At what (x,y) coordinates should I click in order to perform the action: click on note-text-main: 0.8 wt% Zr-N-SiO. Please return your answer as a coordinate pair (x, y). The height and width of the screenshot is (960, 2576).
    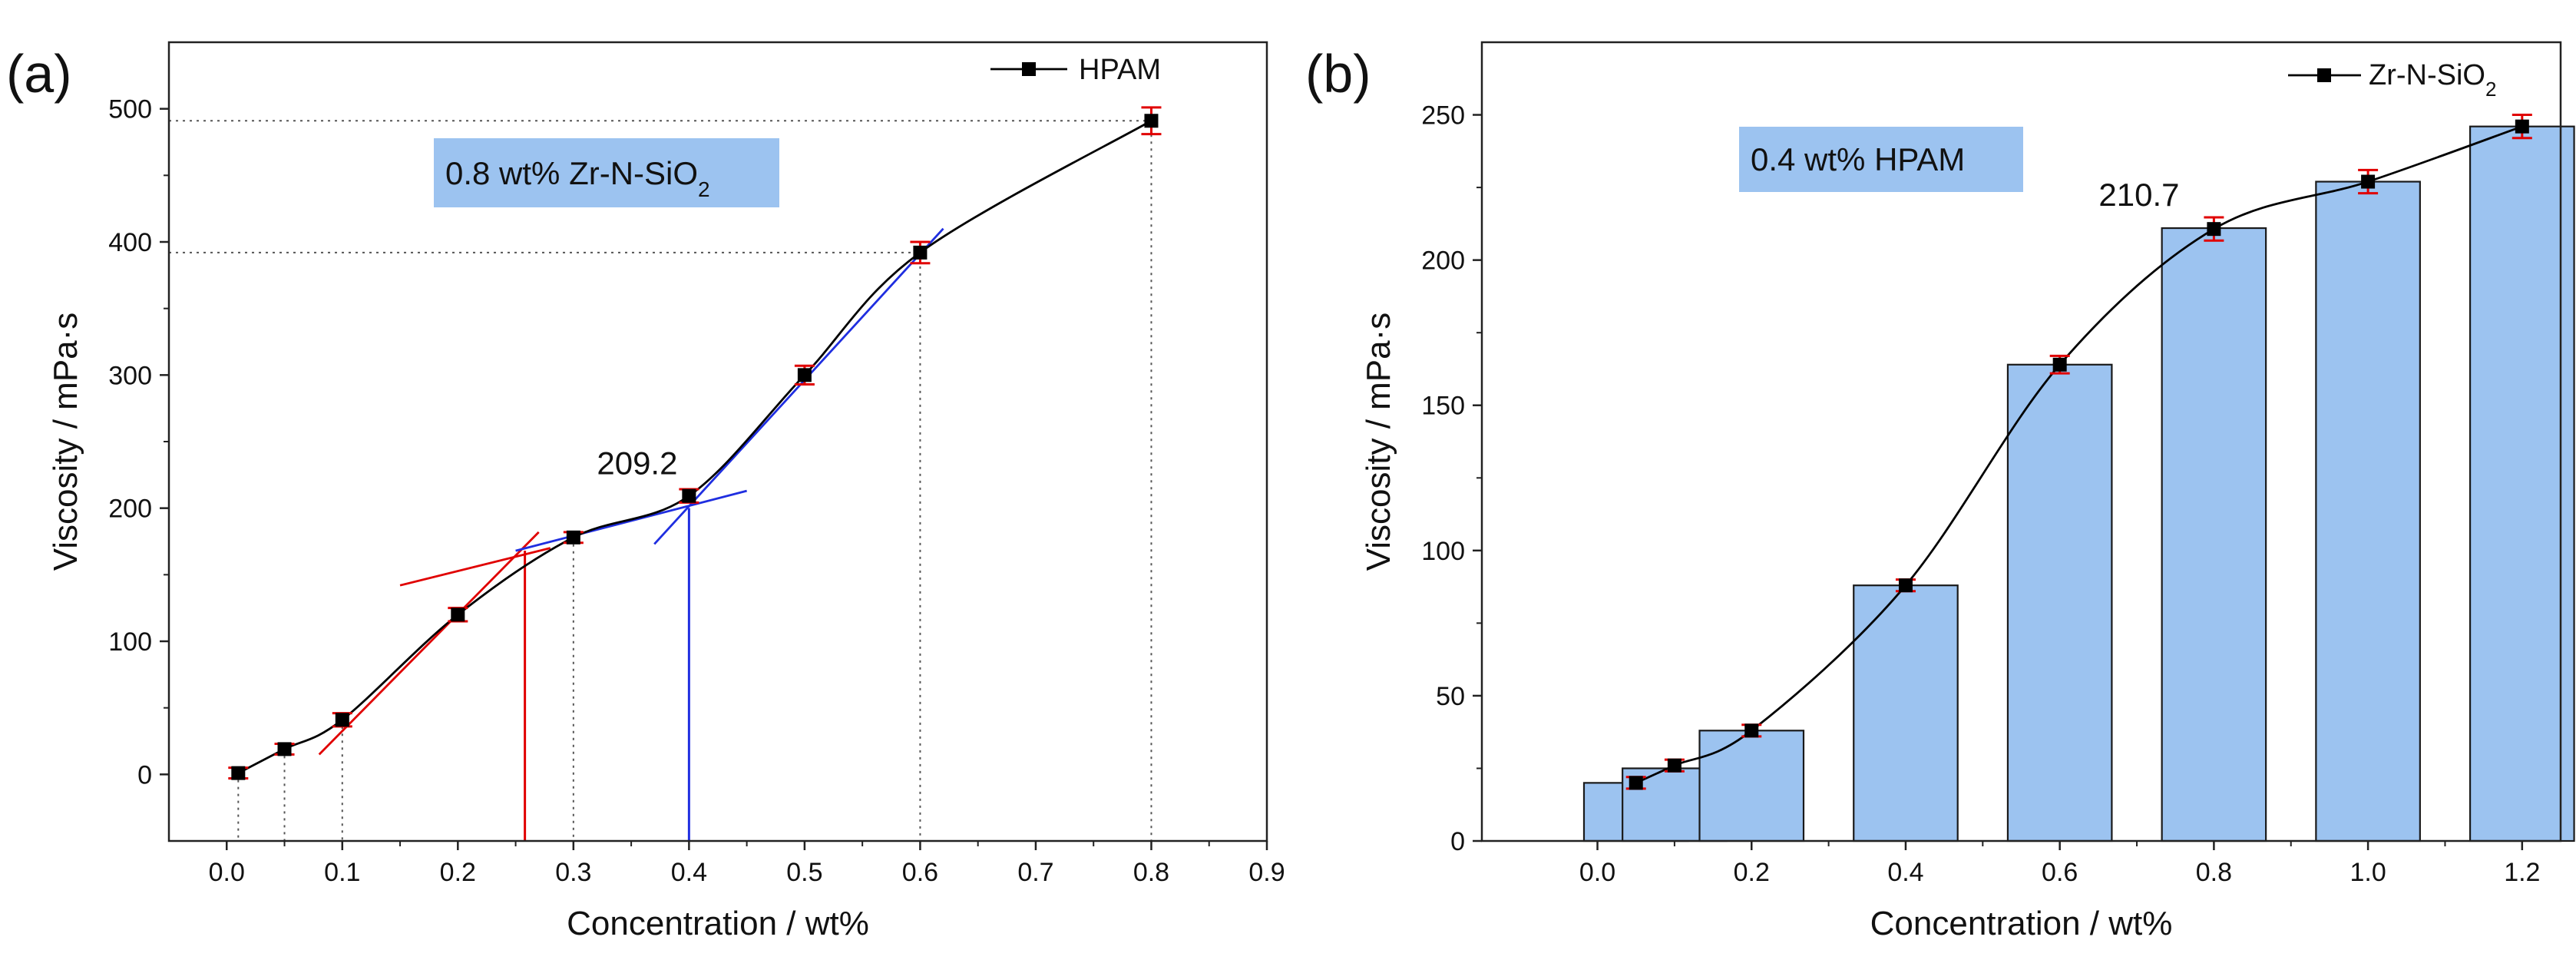
    Looking at the image, I should click on (571, 173).